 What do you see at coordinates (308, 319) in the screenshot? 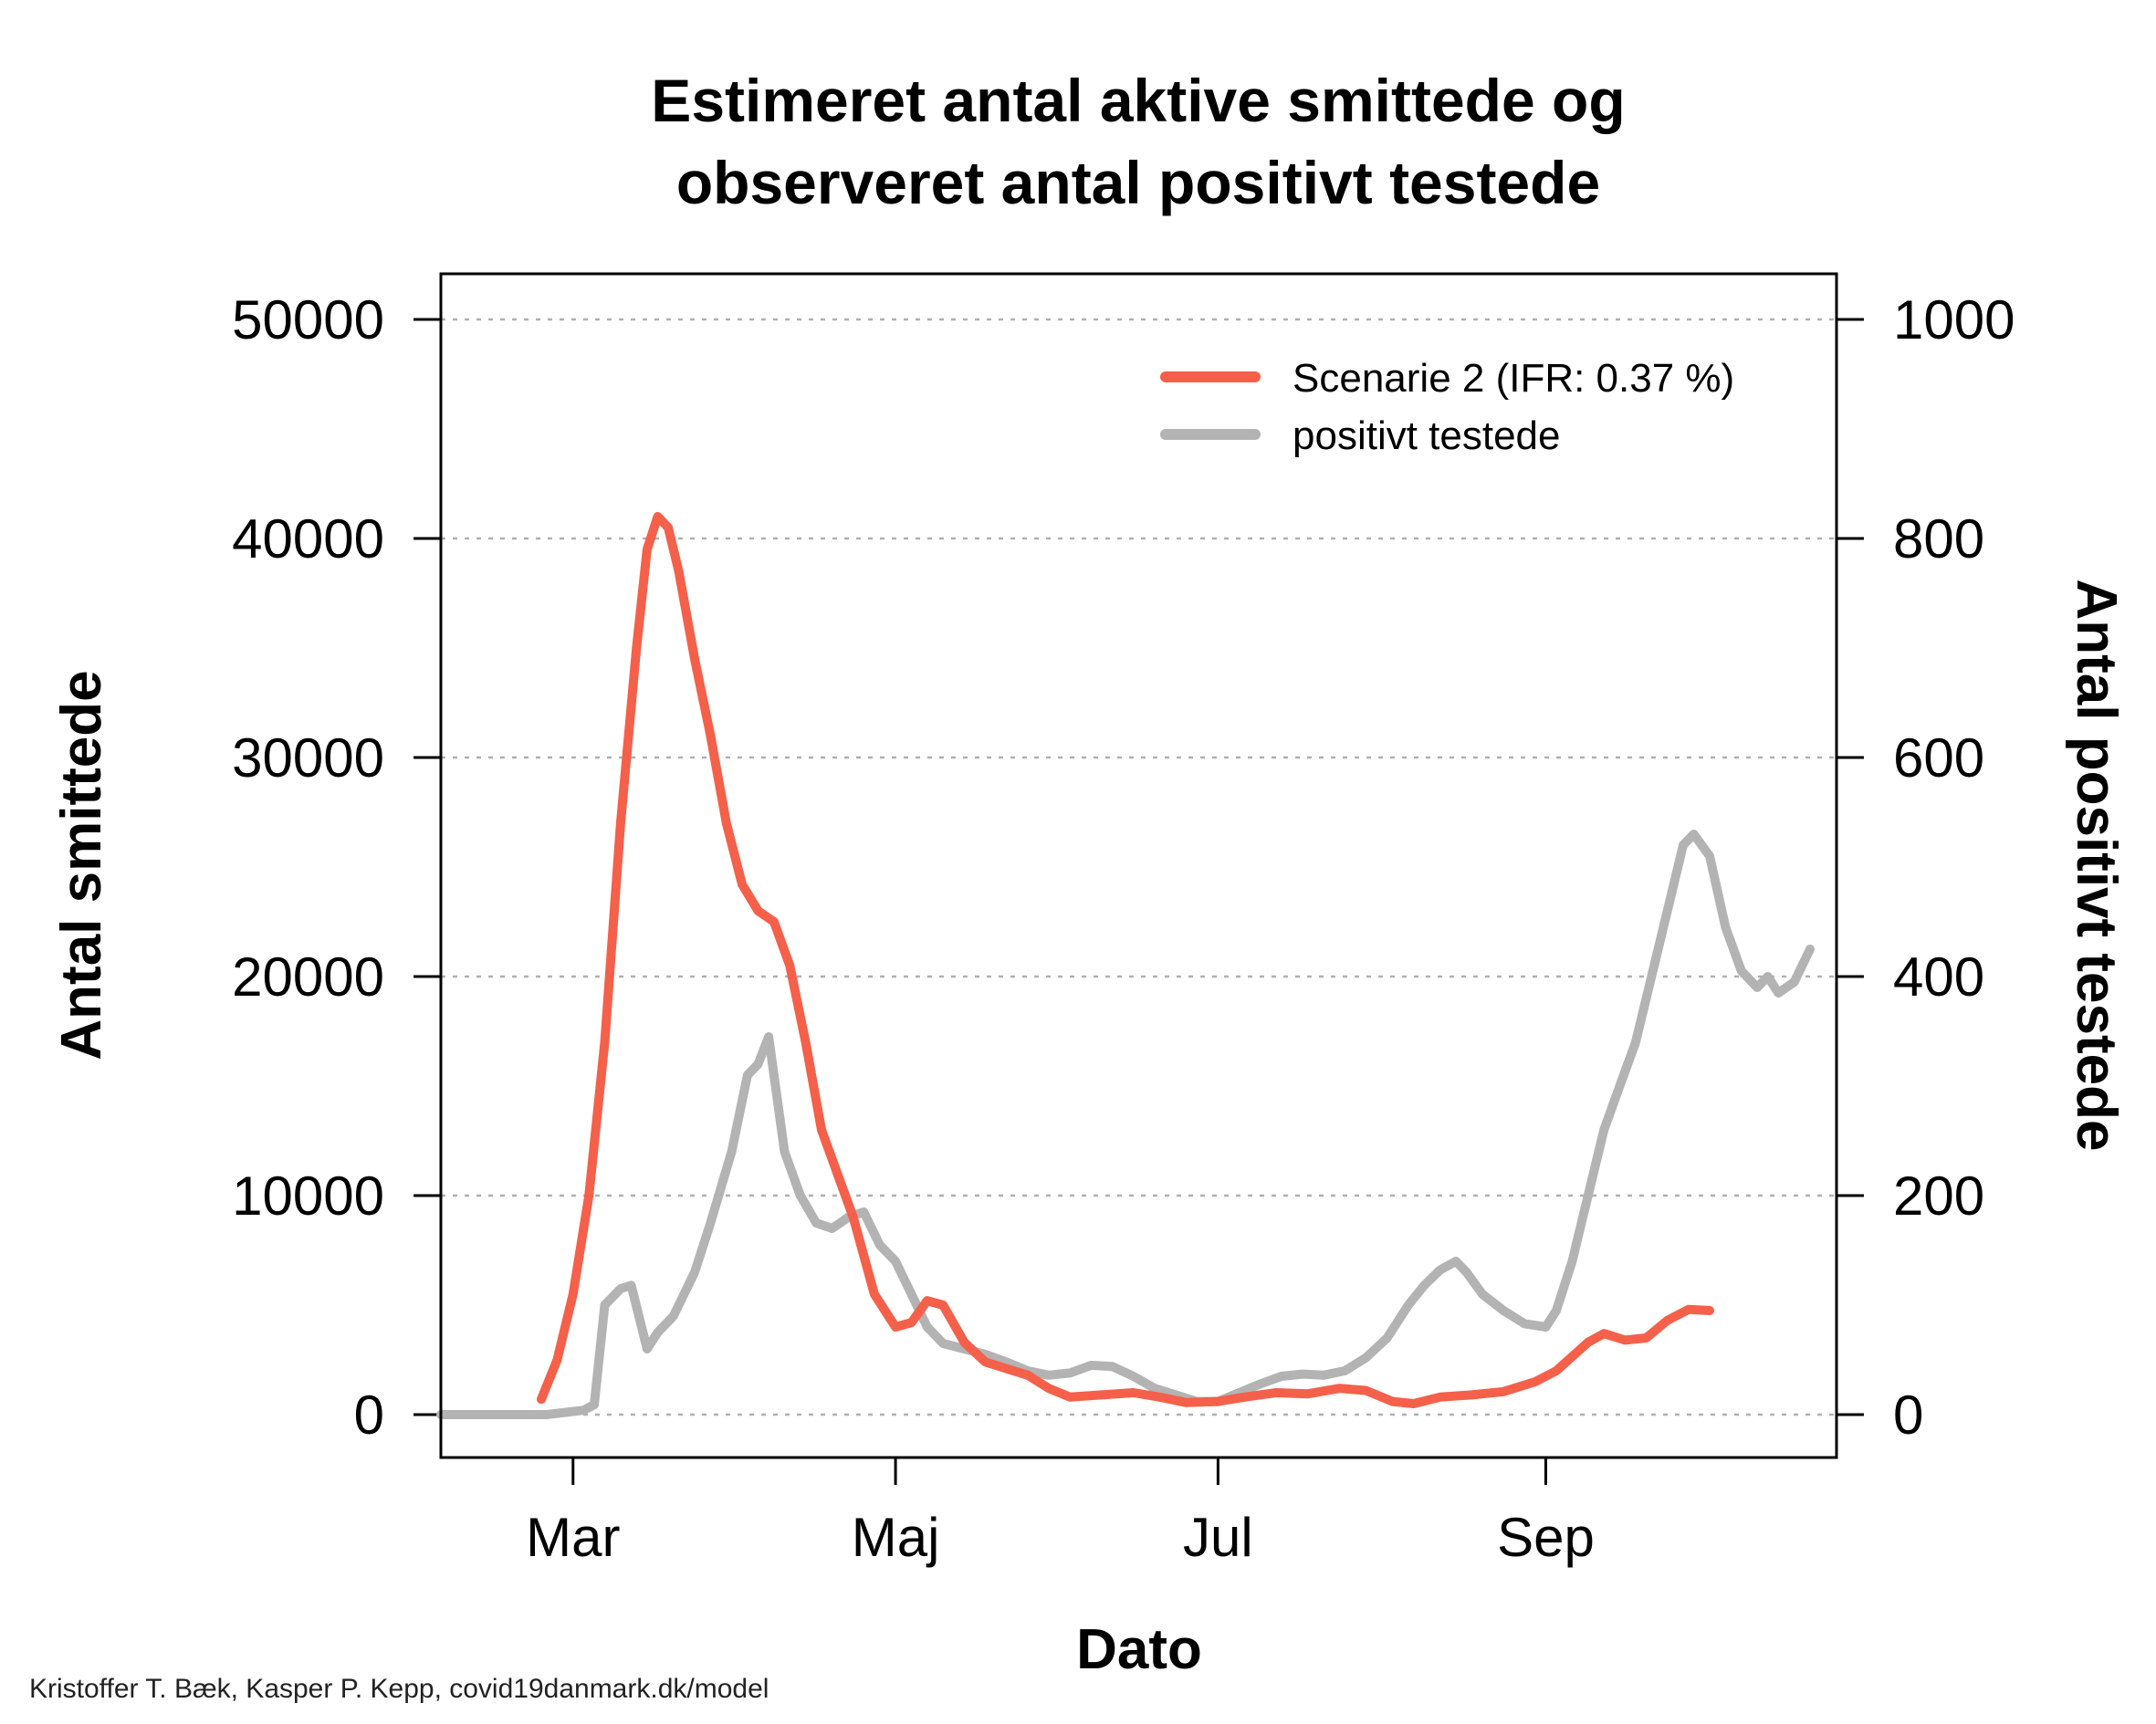
I see `left-tick-label: 50000` at bounding box center [308, 319].